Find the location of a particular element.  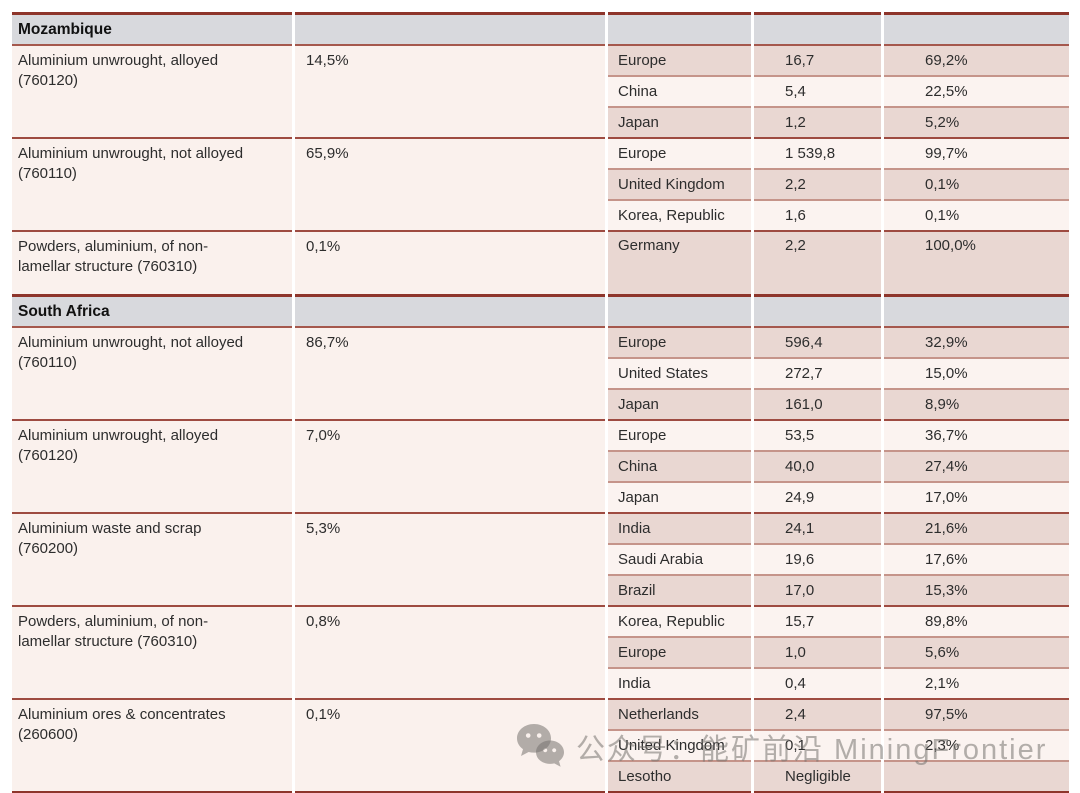

value-cell: 596,4 is located at coordinates (817, 343).